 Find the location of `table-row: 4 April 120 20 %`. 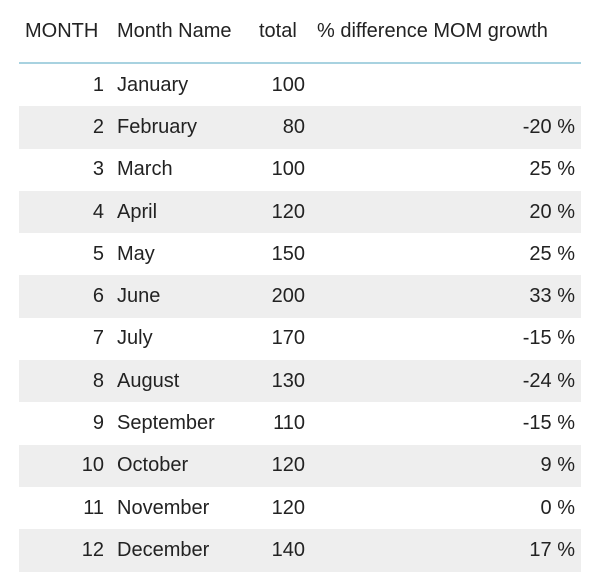

table-row: 4 April 120 20 % is located at coordinates (300, 212).